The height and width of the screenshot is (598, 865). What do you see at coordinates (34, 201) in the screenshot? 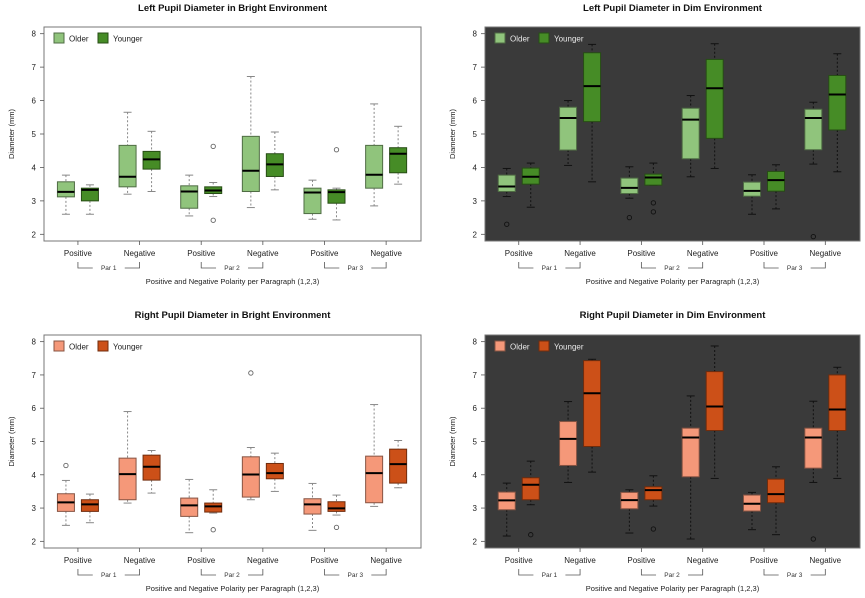
I see `y-tick-label: 3` at bounding box center [34, 201].